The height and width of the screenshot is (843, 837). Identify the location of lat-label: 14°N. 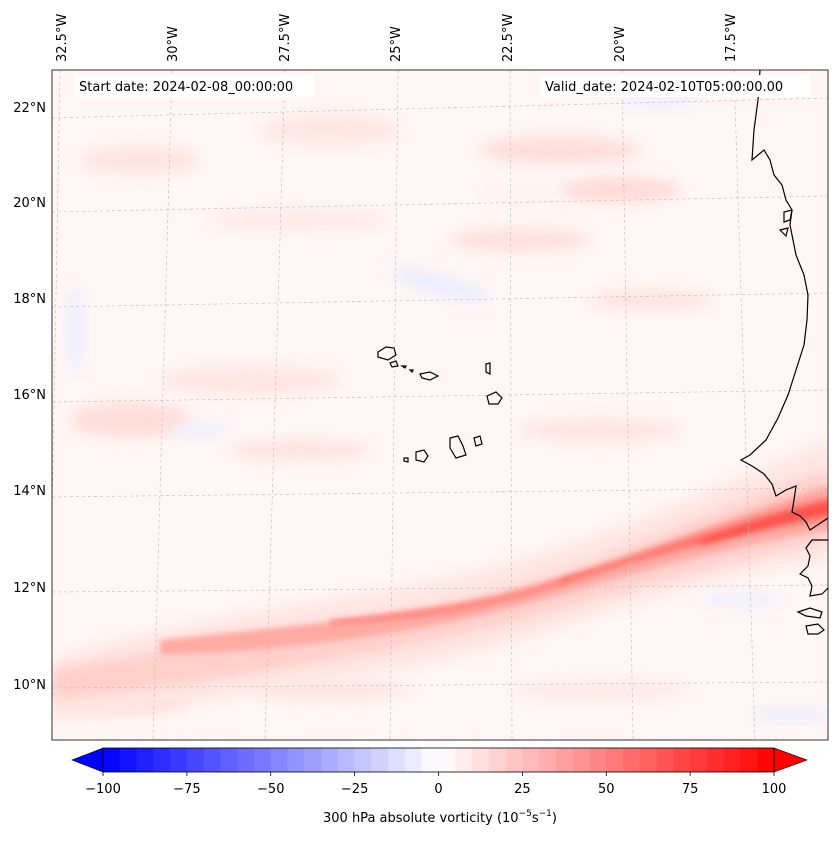
(29, 491).